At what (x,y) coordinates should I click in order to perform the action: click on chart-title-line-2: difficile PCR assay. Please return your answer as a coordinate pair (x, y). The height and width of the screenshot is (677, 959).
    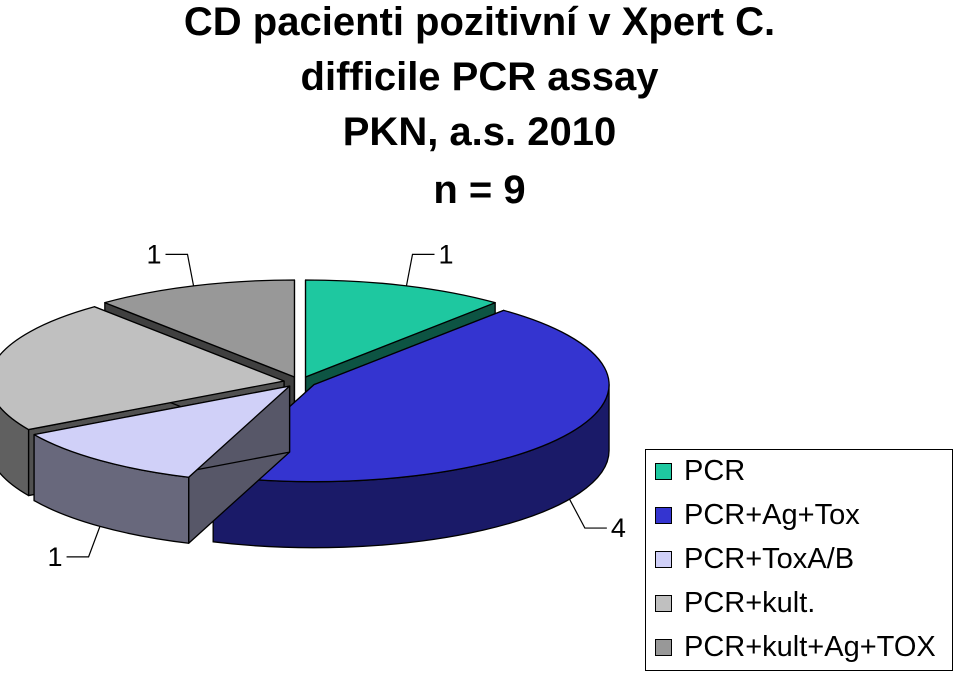
    Looking at the image, I should click on (479, 77).